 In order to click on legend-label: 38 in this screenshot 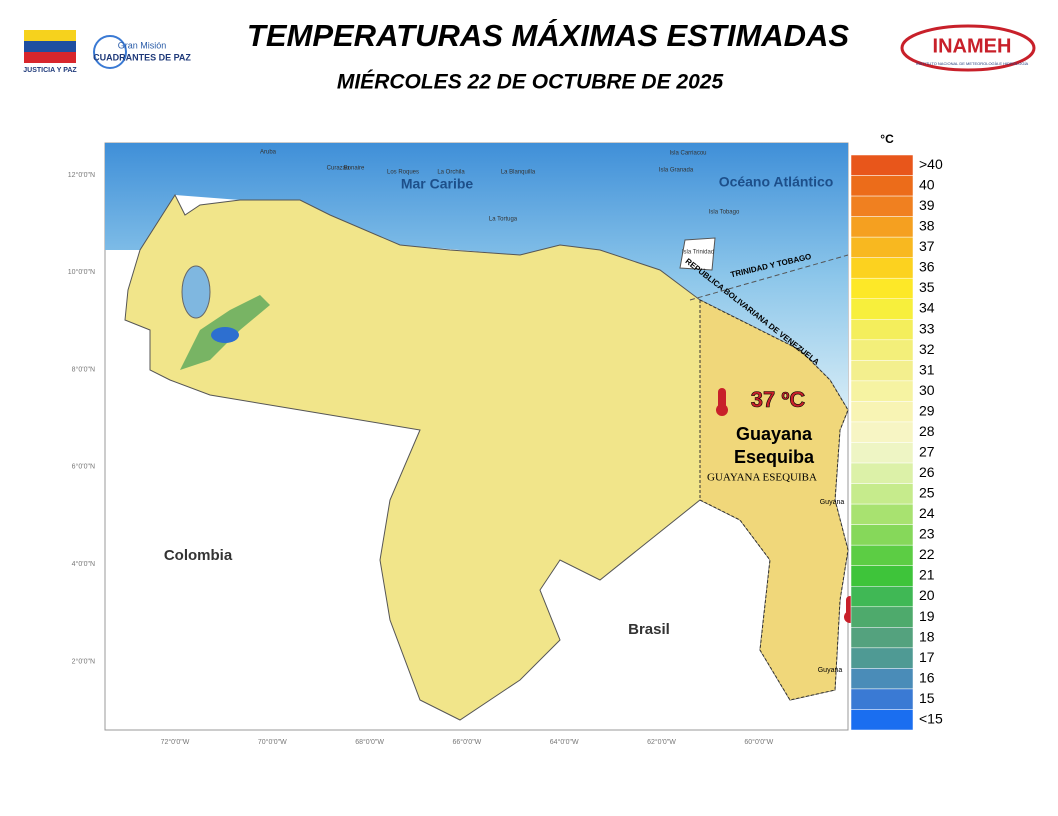, I will do `click(927, 226)`.